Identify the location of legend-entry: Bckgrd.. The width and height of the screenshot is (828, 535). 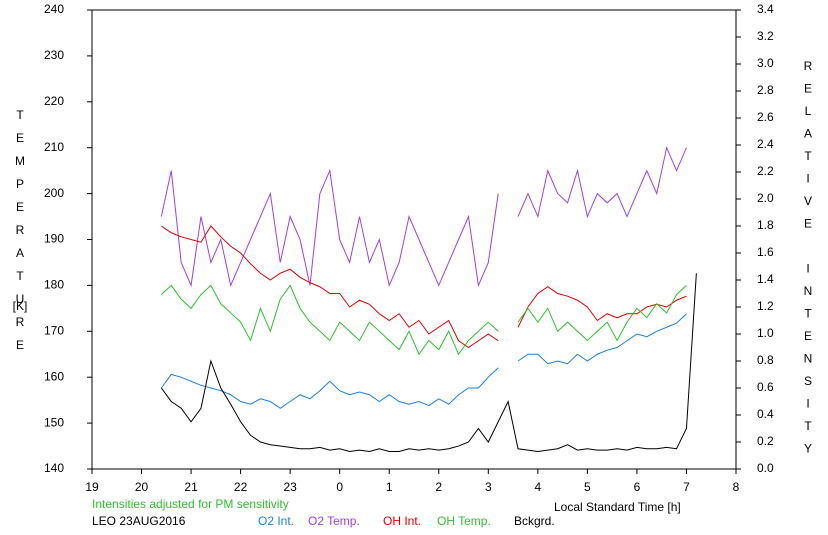
(534, 521).